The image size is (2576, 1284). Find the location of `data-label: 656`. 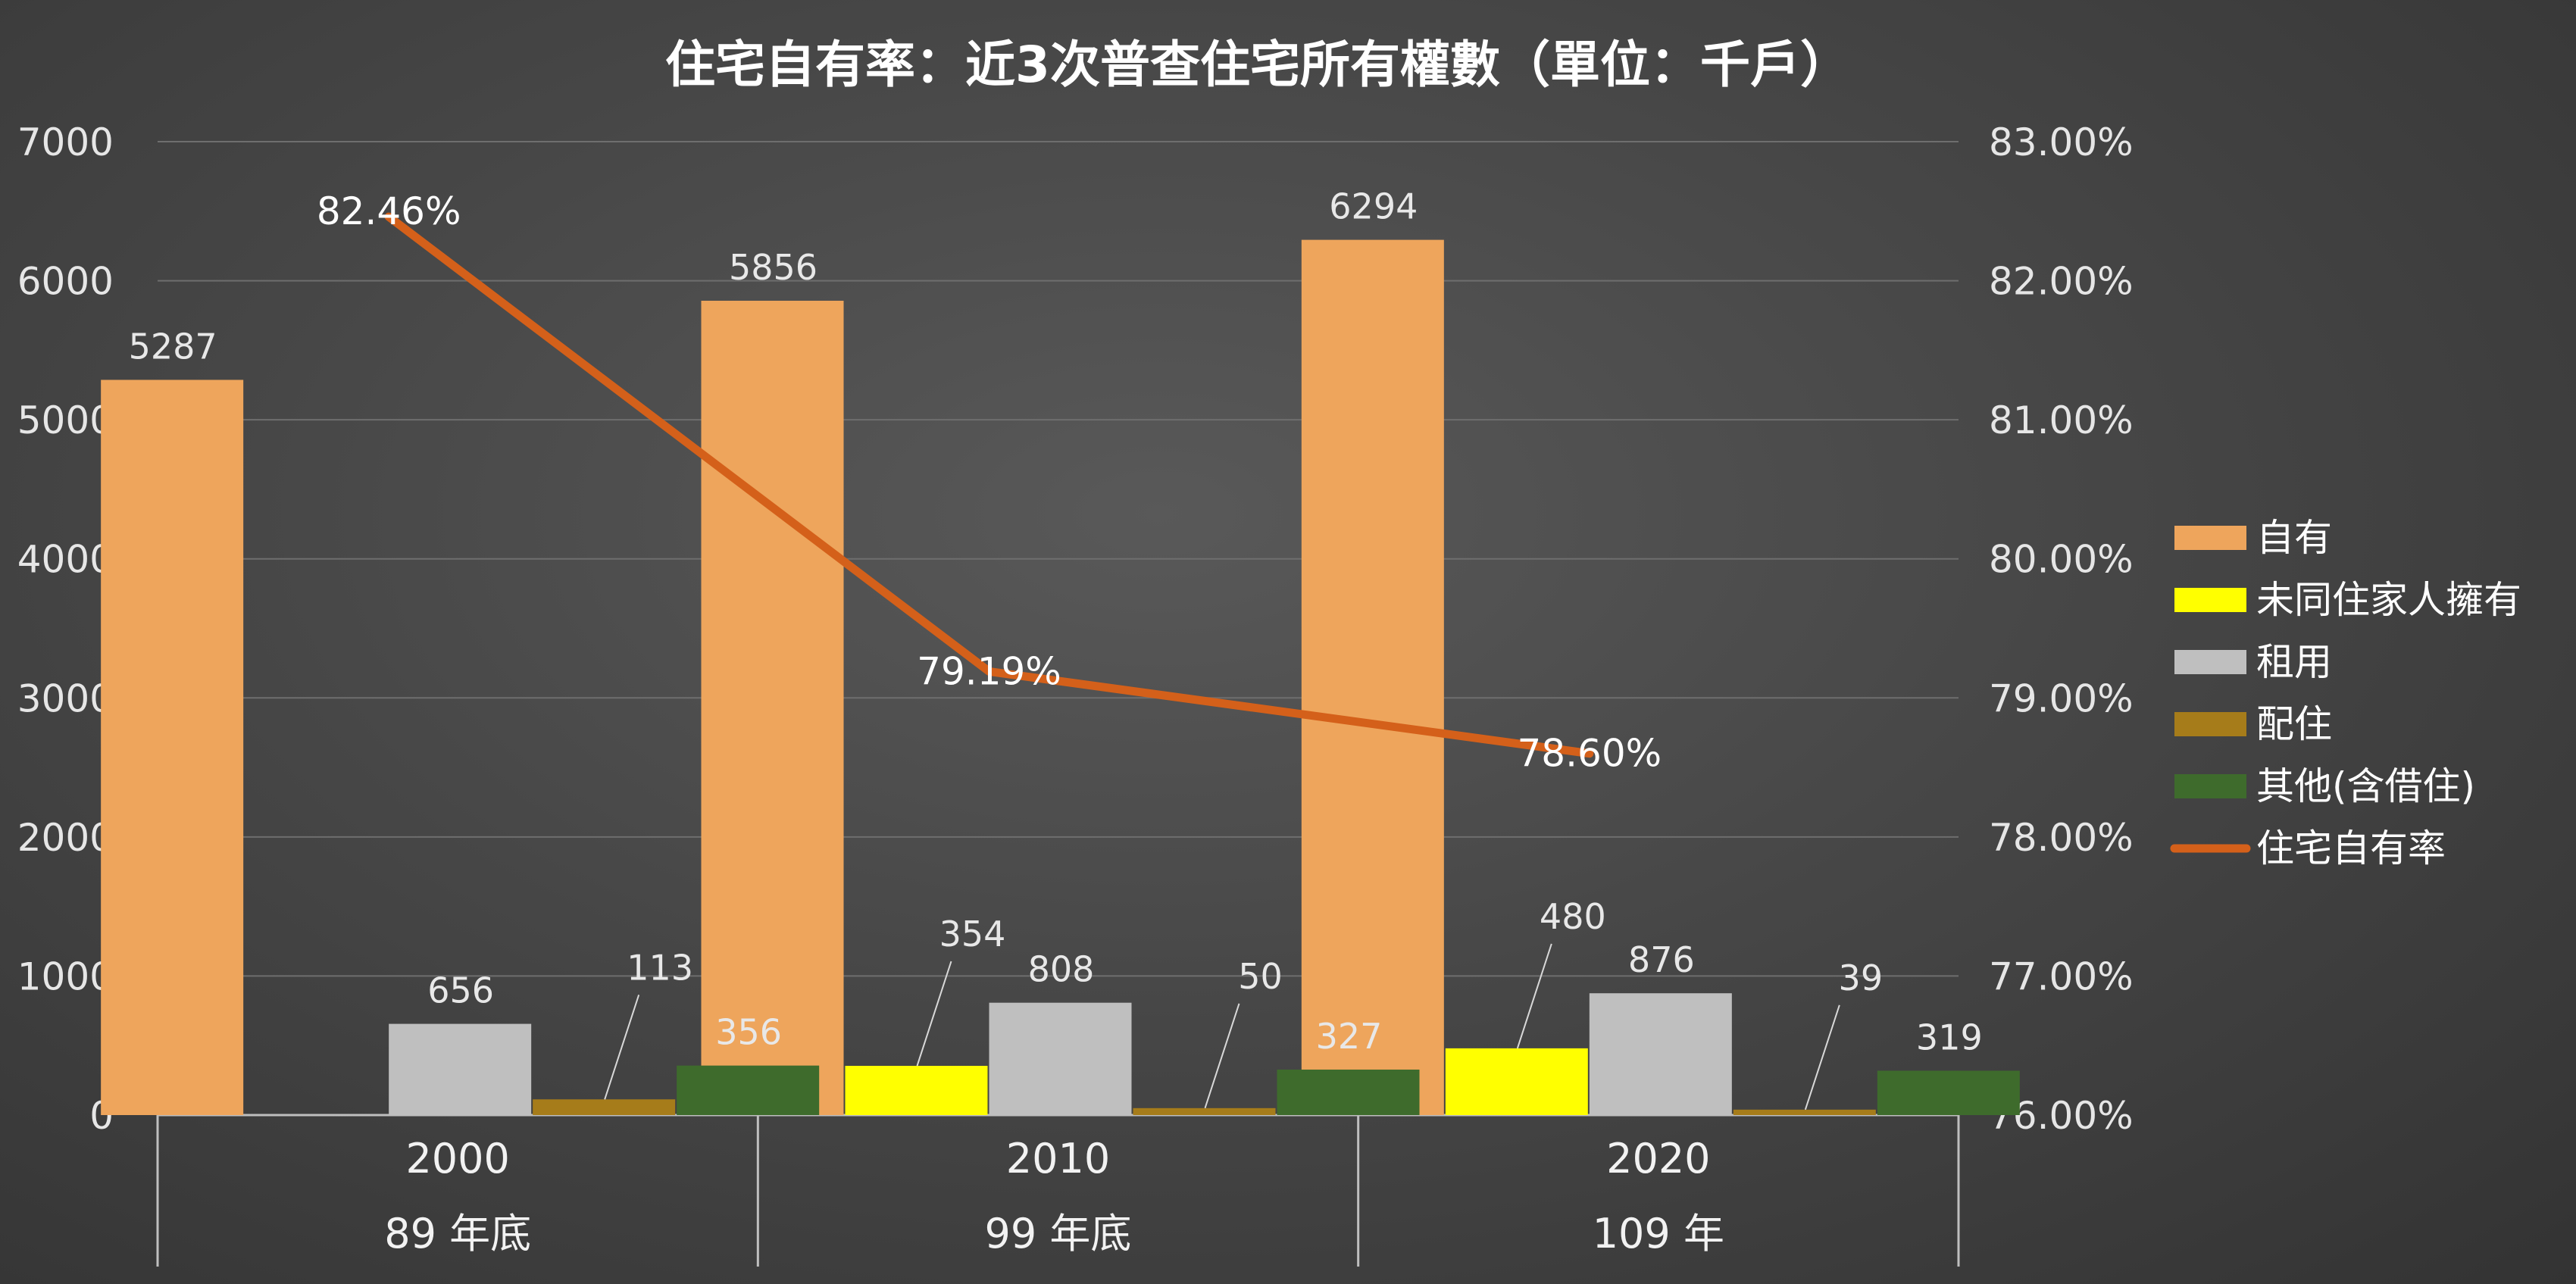

data-label: 656 is located at coordinates (460, 990).